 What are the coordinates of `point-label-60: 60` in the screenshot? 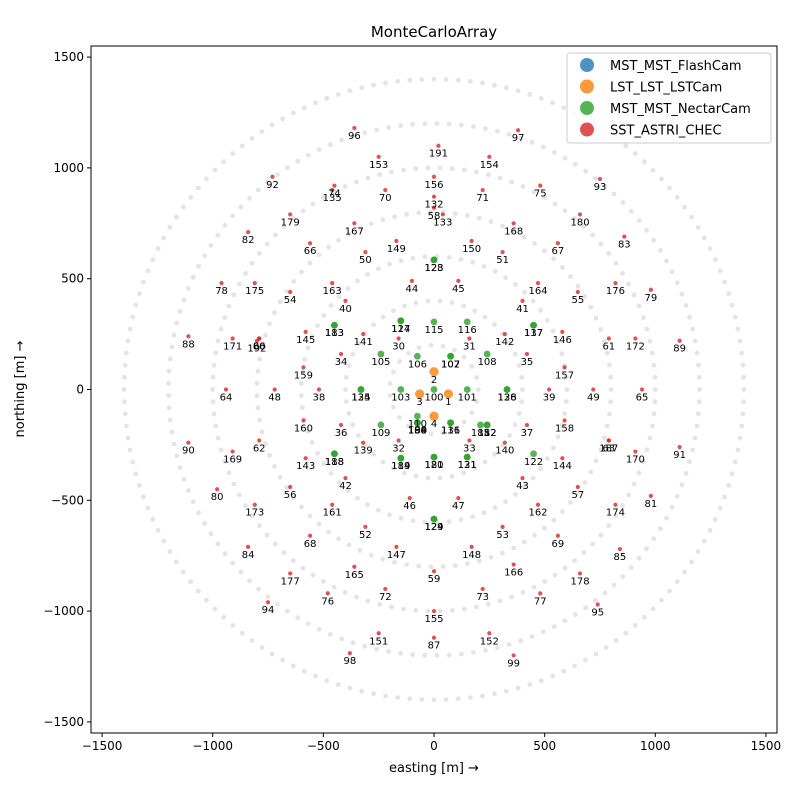 It's located at (259, 347).